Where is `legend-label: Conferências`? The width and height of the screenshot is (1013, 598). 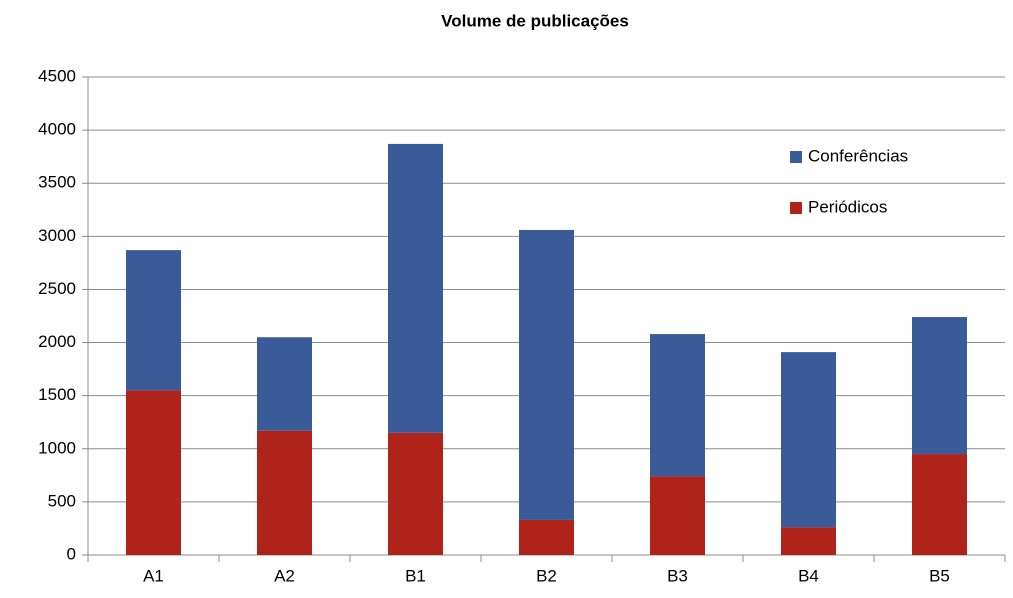
legend-label: Conferências is located at coordinates (858, 155).